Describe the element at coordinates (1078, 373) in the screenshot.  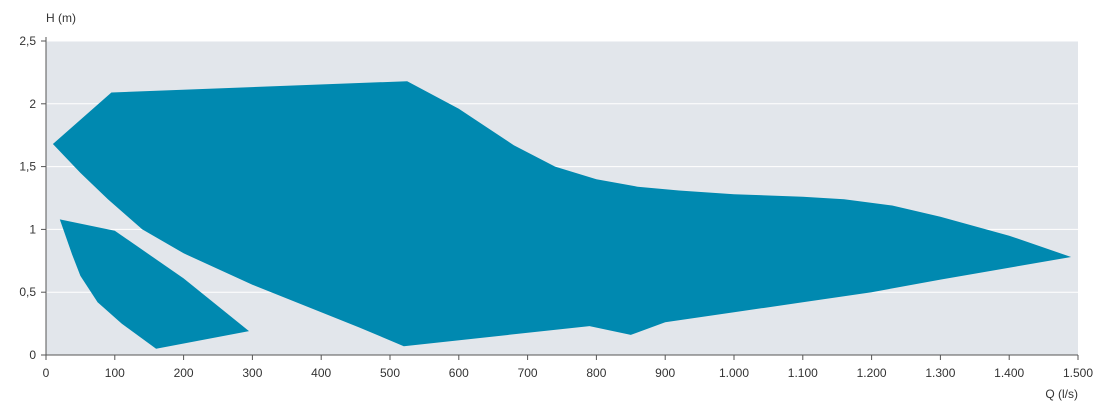
I see `x-tick-label-15: 1.500` at that location.